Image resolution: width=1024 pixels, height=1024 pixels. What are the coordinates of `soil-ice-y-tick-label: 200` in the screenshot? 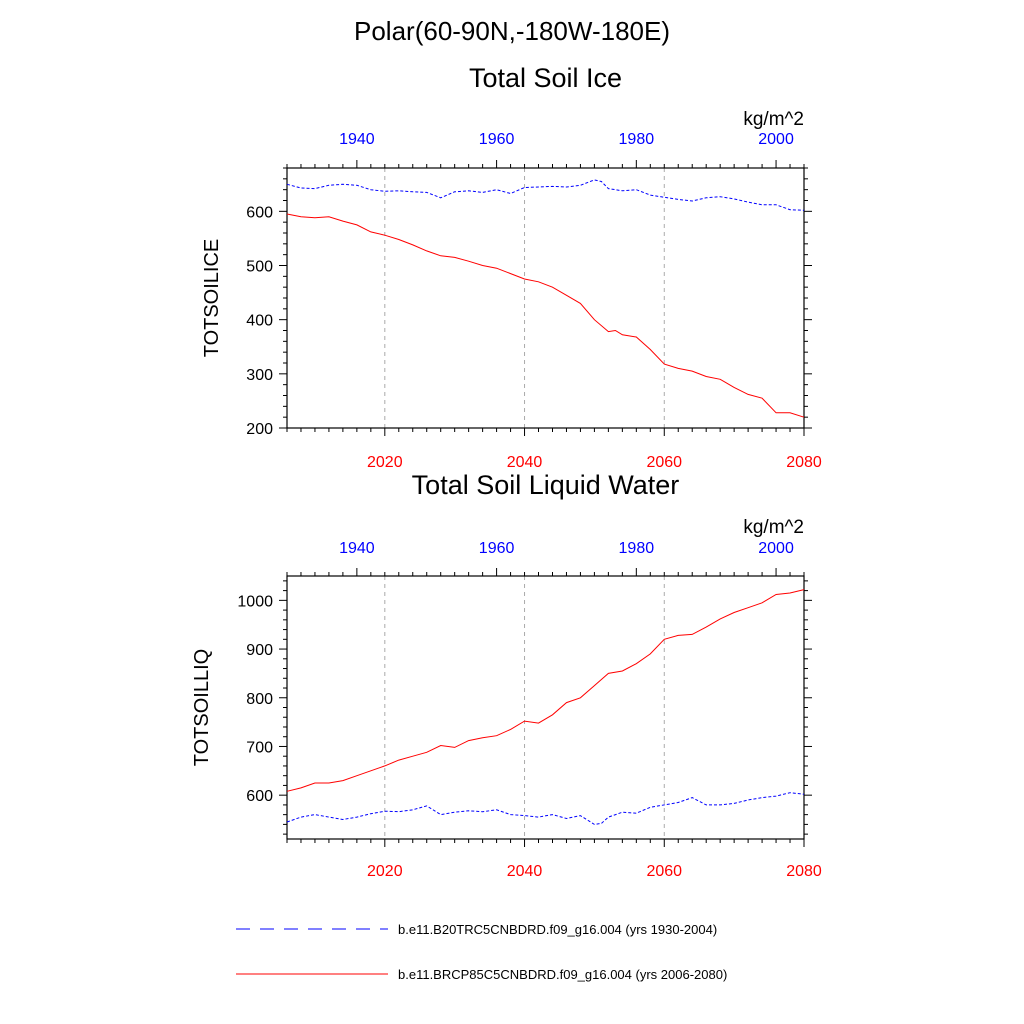 It's located at (259, 429).